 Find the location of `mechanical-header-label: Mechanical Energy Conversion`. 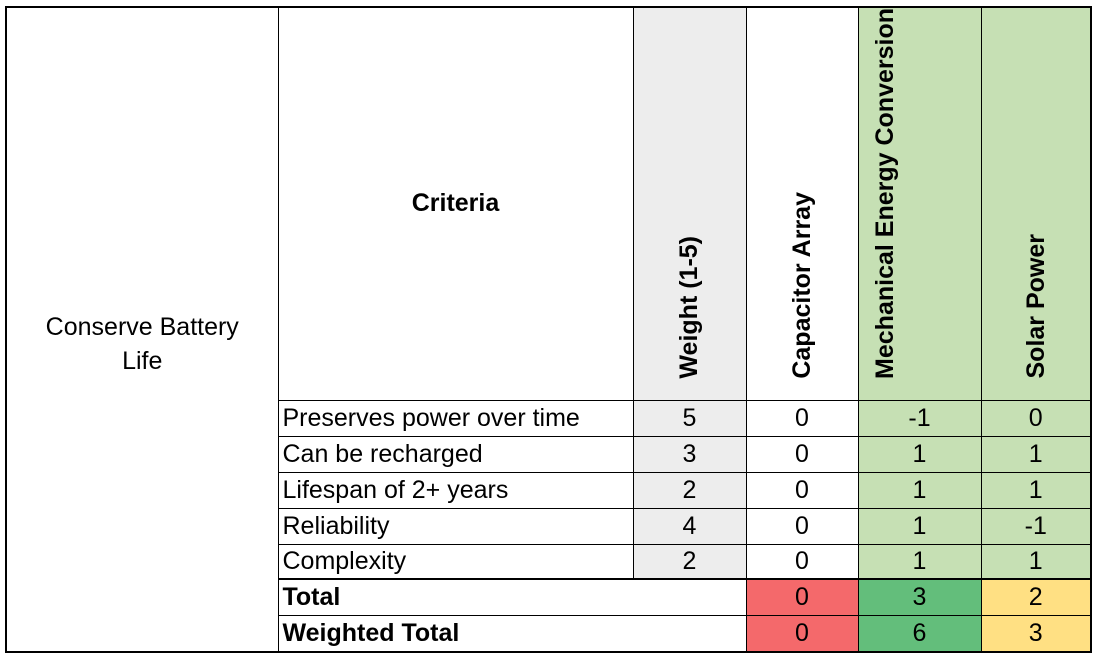

mechanical-header-label: Mechanical Energy Conversion is located at coordinates (884, 193).